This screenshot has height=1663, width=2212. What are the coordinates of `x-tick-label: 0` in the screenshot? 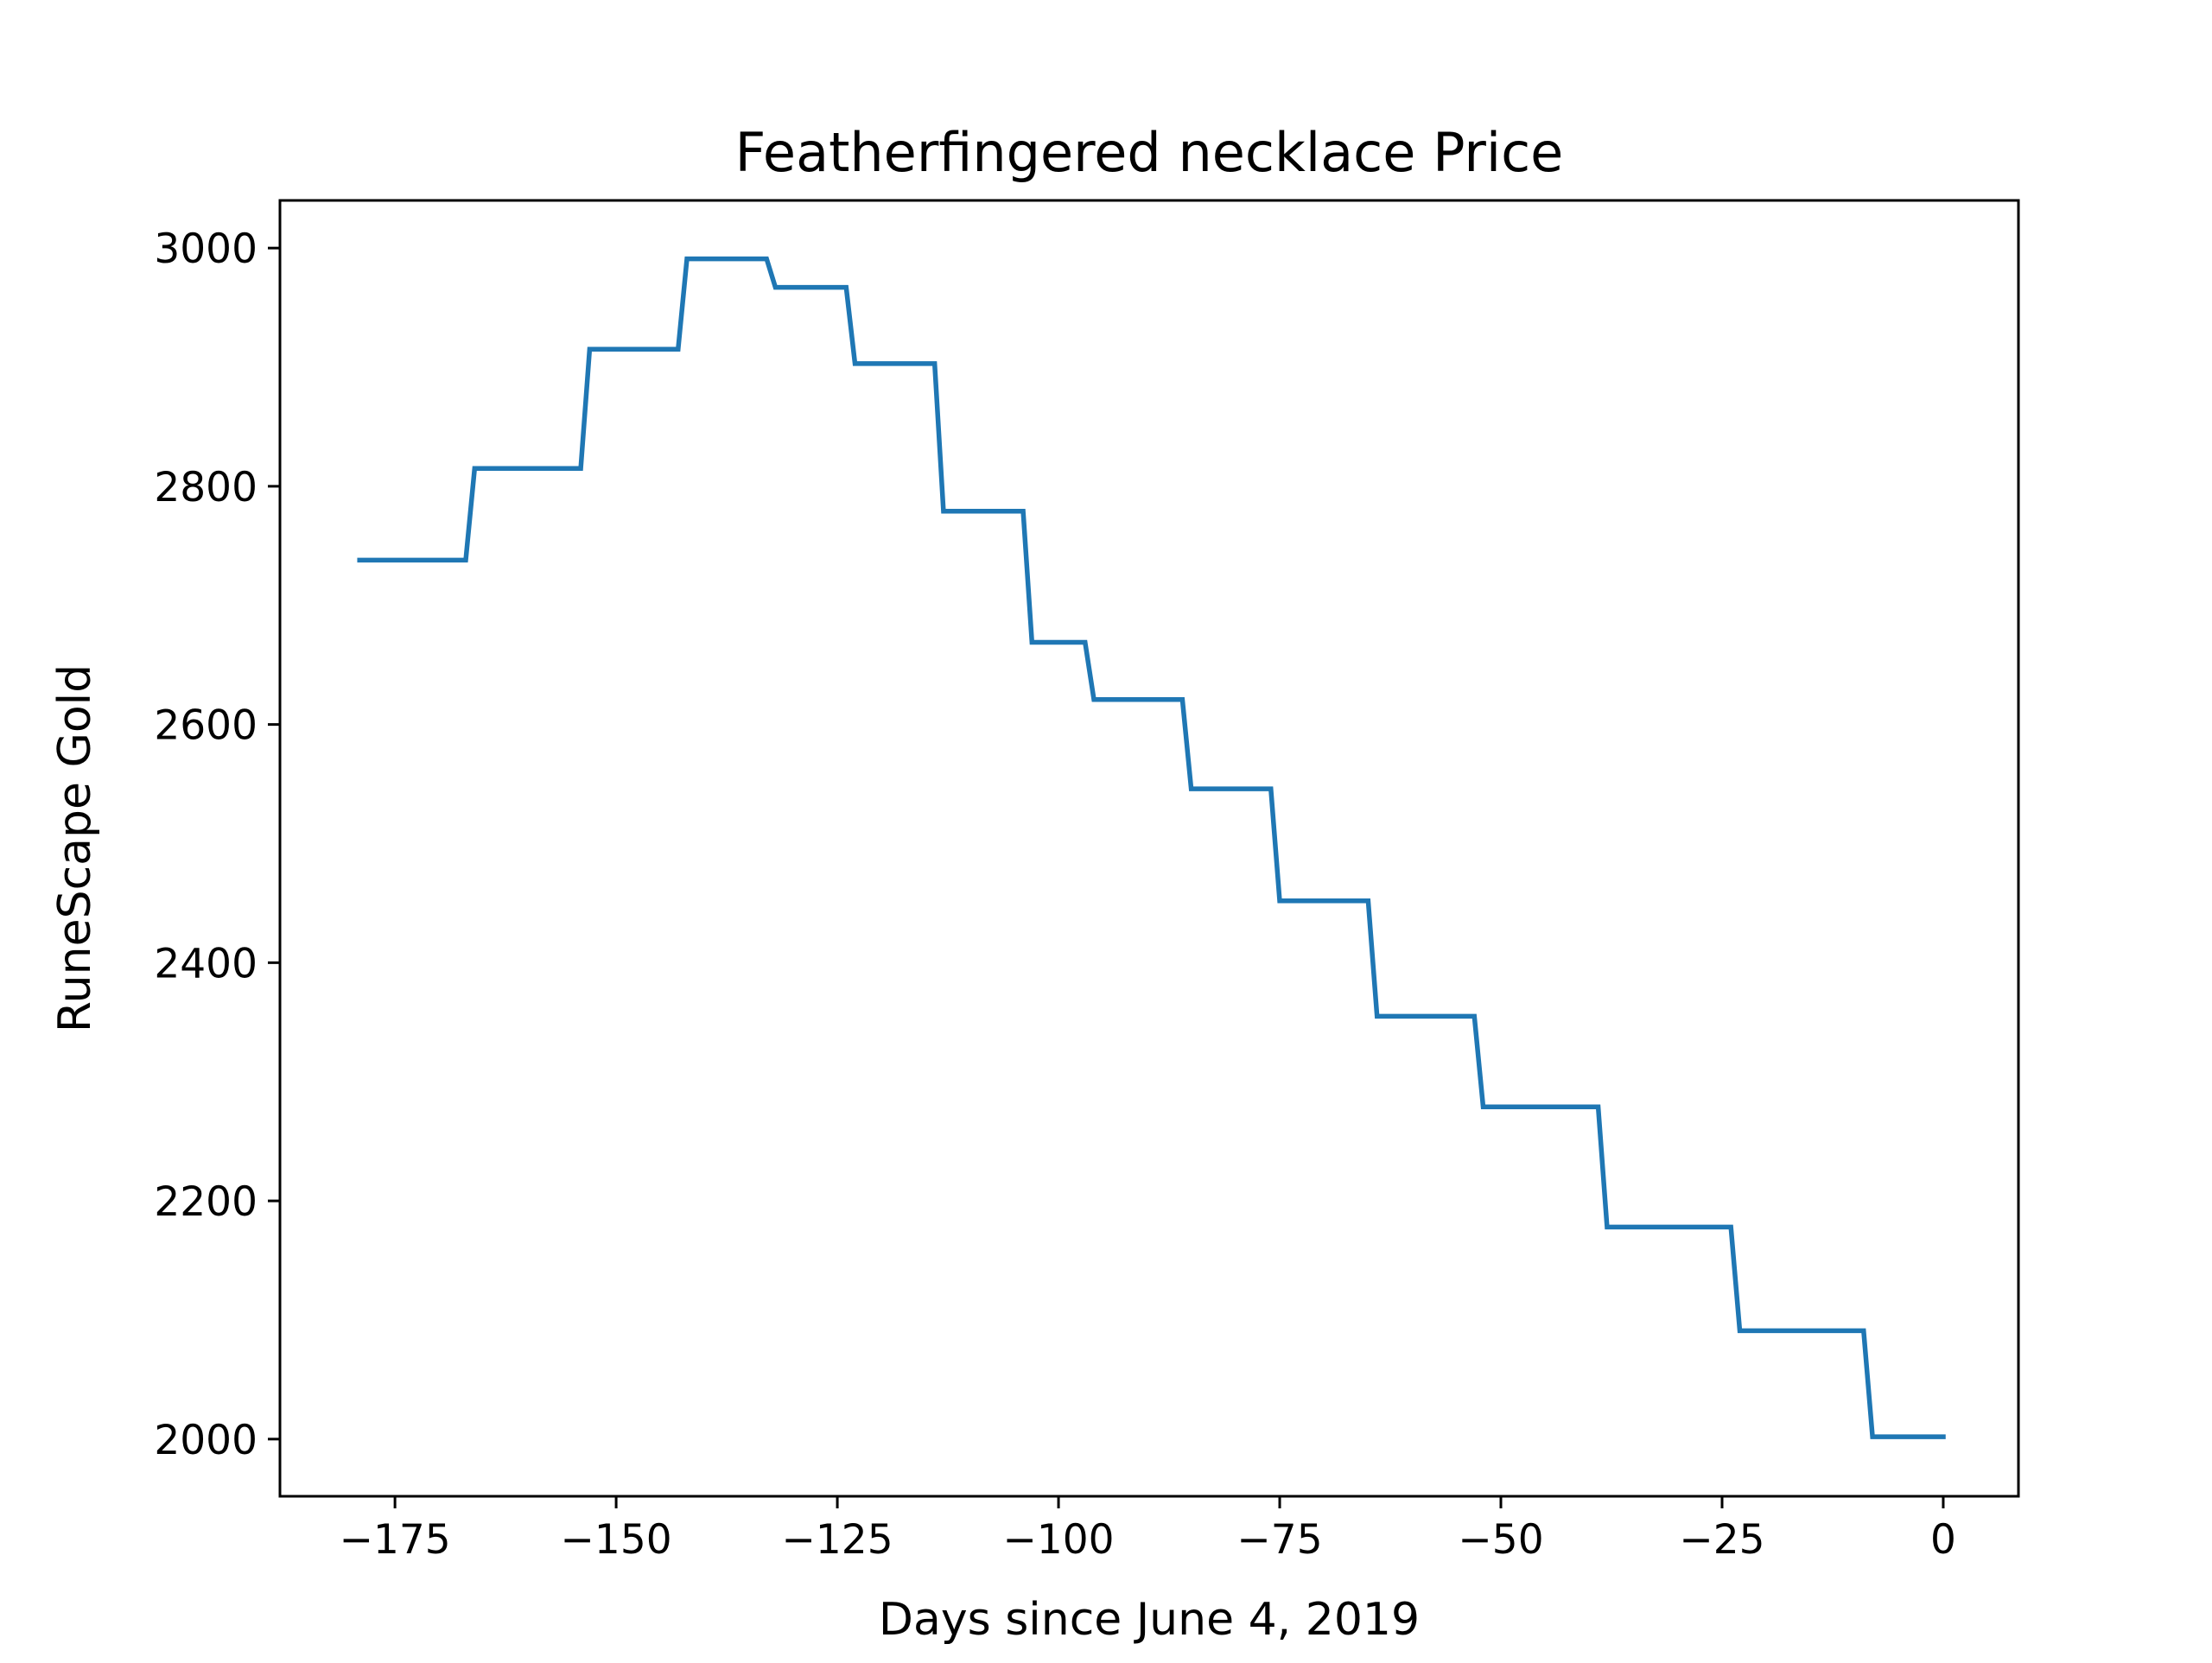 It's located at (1943, 1540).